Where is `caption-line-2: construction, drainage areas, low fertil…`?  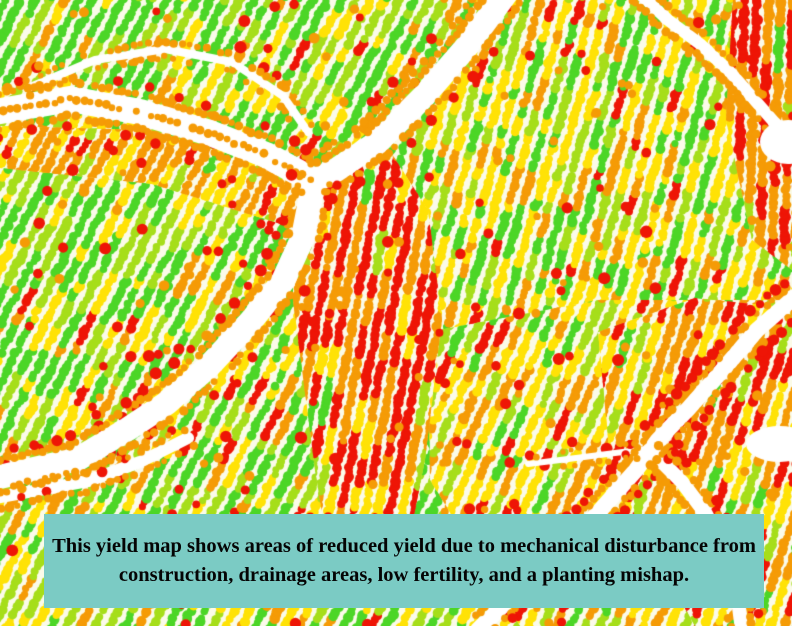
caption-line-2: construction, drainage areas, low fertil… is located at coordinates (404, 575).